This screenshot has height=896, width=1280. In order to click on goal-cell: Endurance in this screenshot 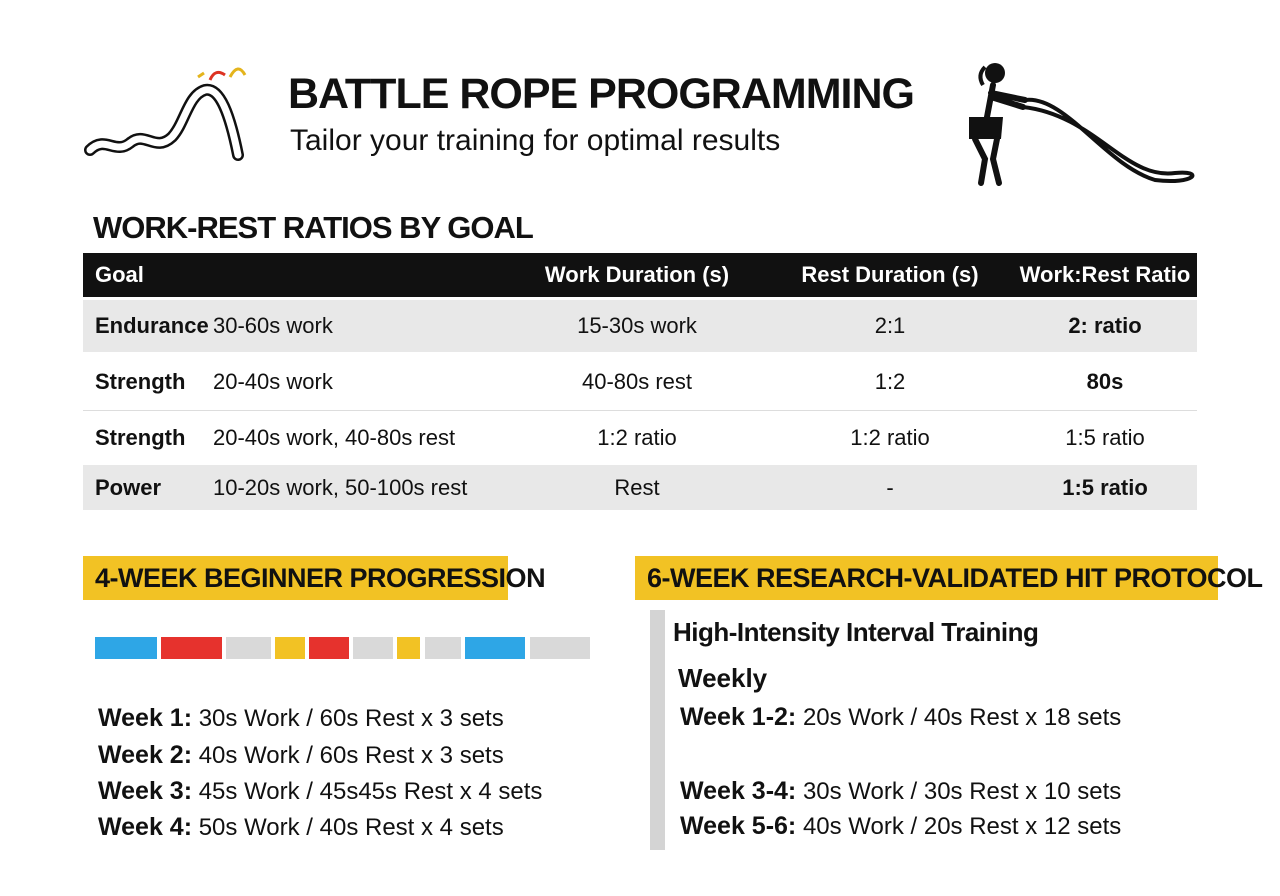, I will do `click(152, 325)`.